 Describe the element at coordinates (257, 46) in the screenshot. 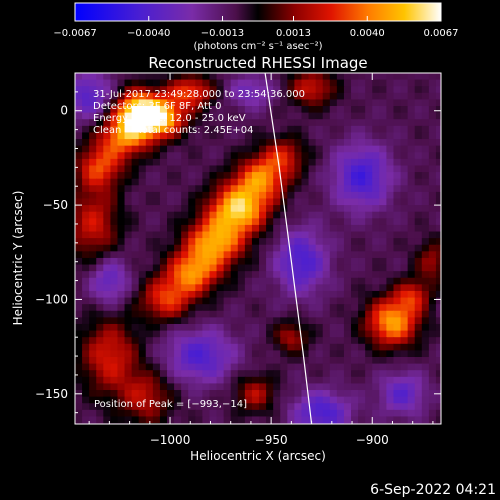

I see `colorbar-unit-label: (photons cm⁻² s⁻¹ asec⁻²)` at that location.